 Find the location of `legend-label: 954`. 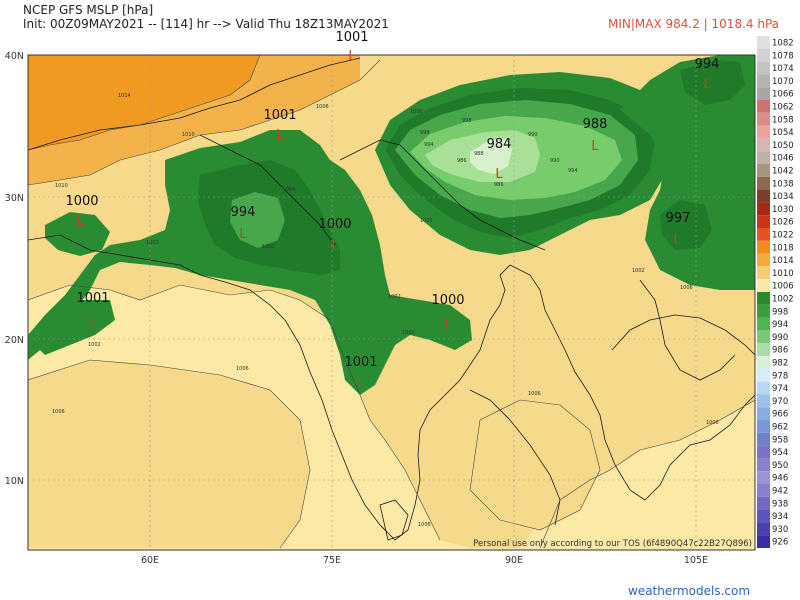

legend-label: 954 is located at coordinates (780, 453).